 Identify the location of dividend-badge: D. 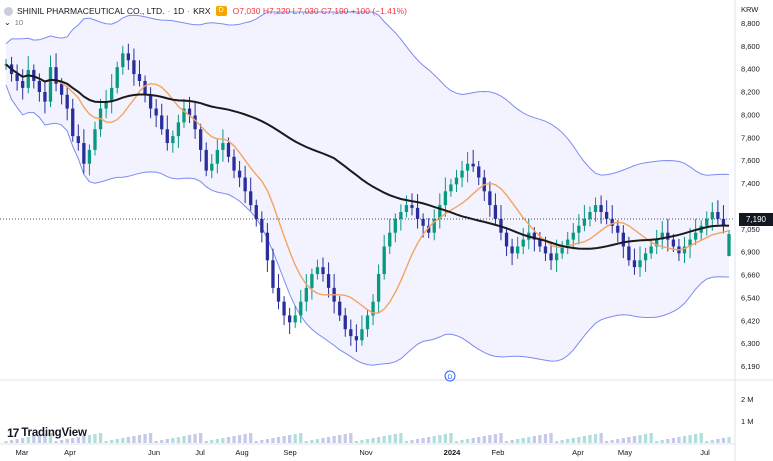
(221, 11).